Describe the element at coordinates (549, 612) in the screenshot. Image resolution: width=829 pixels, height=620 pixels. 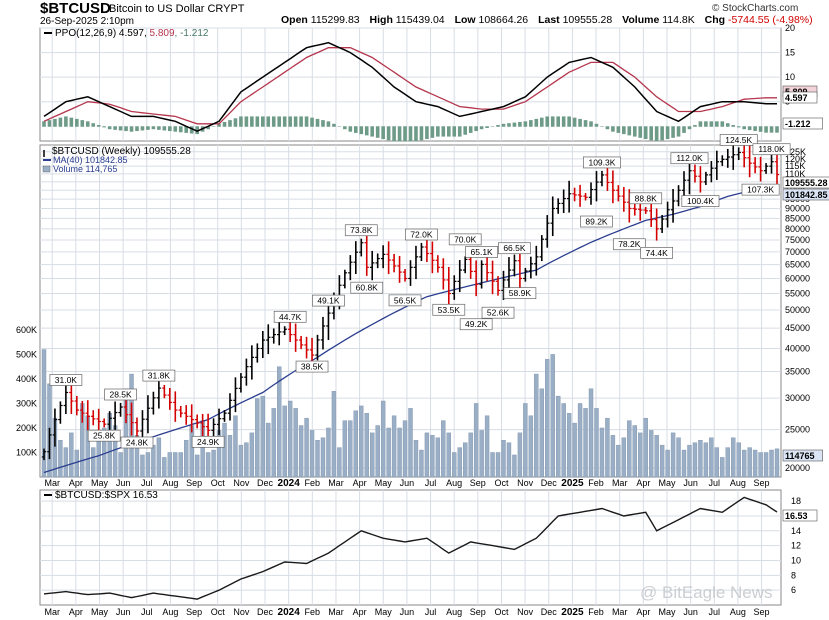
I see `x-axis-label-bottom: Dec` at that location.